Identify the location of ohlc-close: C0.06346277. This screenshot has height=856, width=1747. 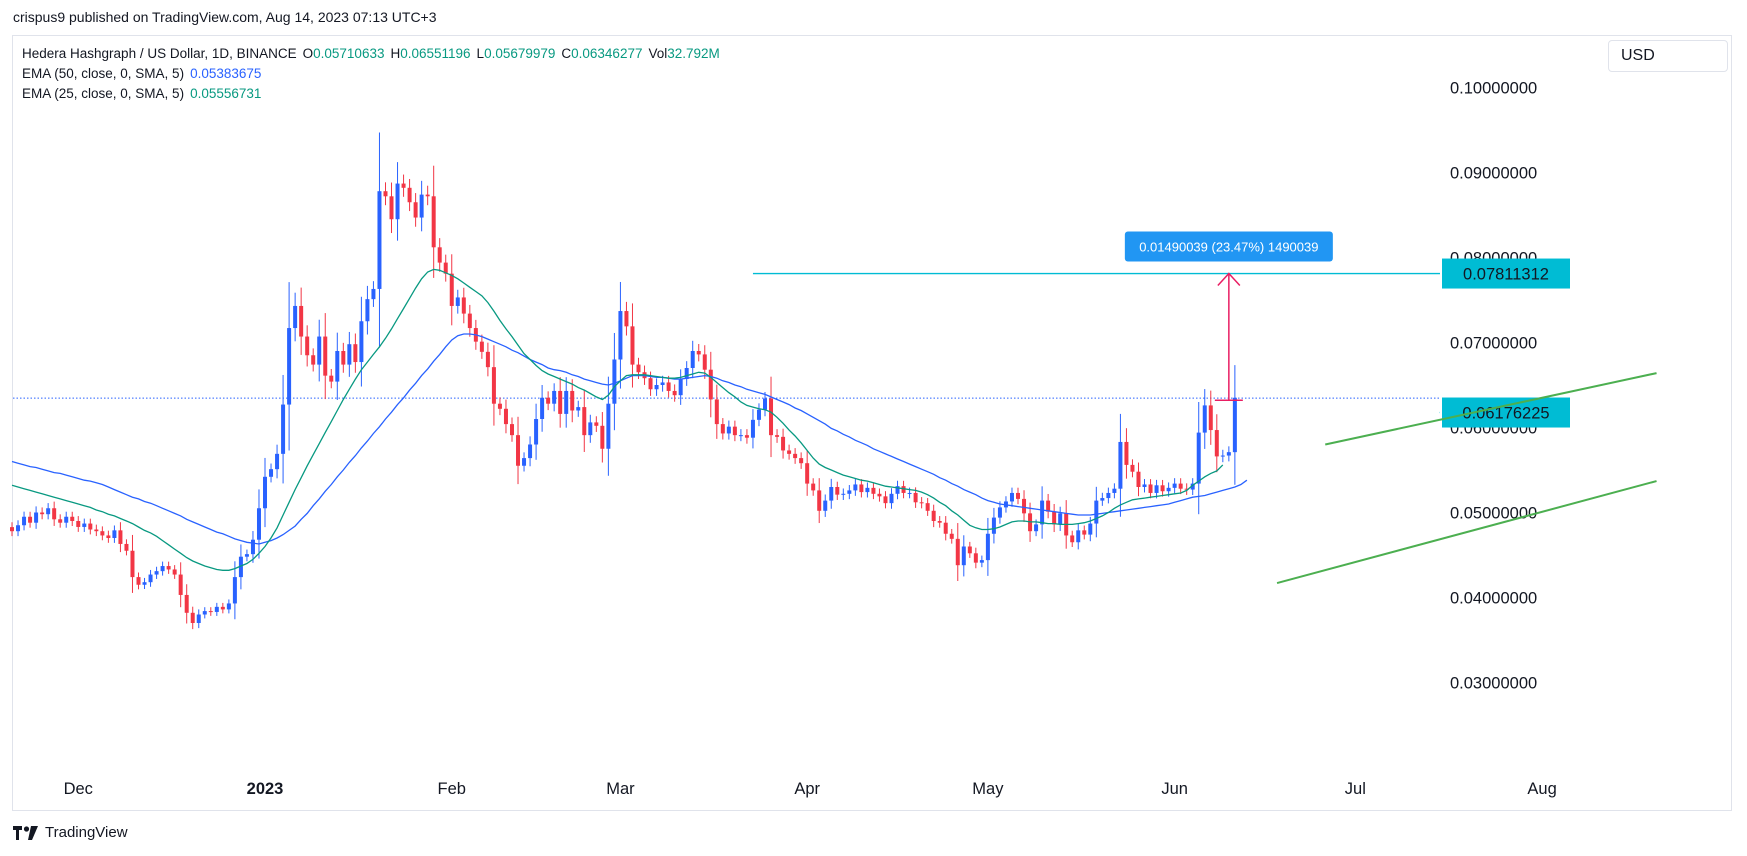
(601, 54).